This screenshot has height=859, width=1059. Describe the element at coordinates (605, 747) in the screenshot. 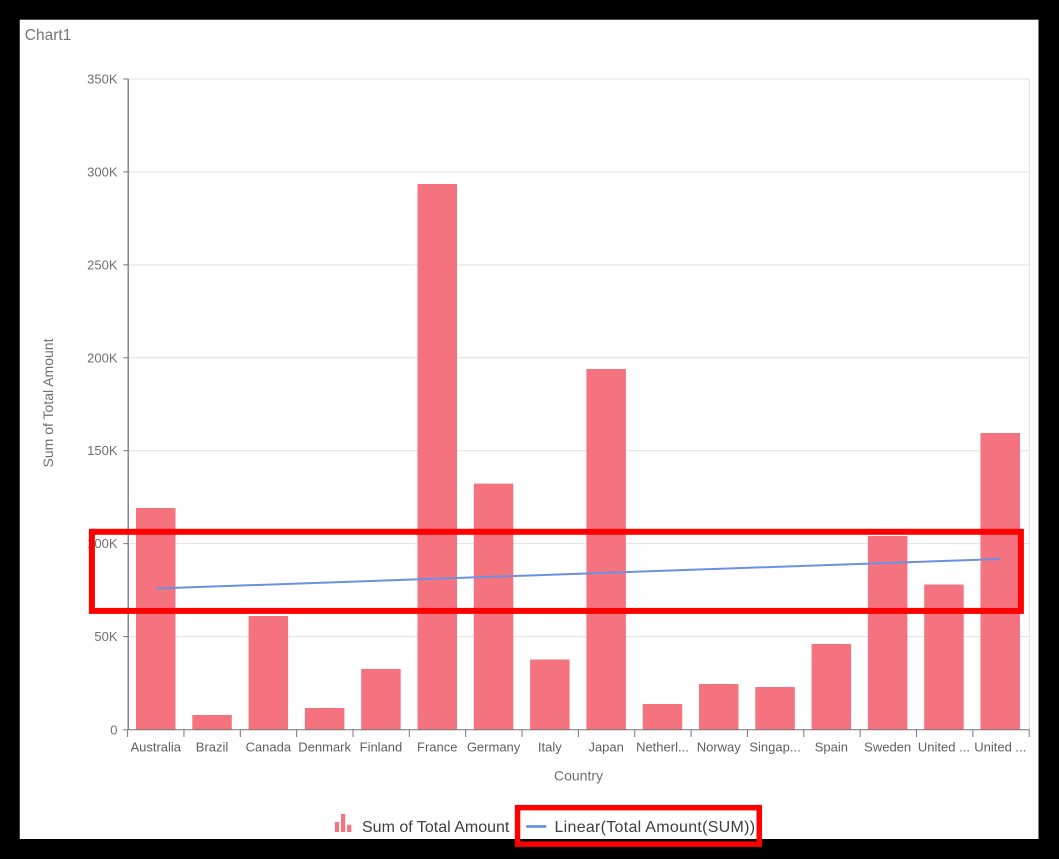

I see `svg-text: Japan` at that location.